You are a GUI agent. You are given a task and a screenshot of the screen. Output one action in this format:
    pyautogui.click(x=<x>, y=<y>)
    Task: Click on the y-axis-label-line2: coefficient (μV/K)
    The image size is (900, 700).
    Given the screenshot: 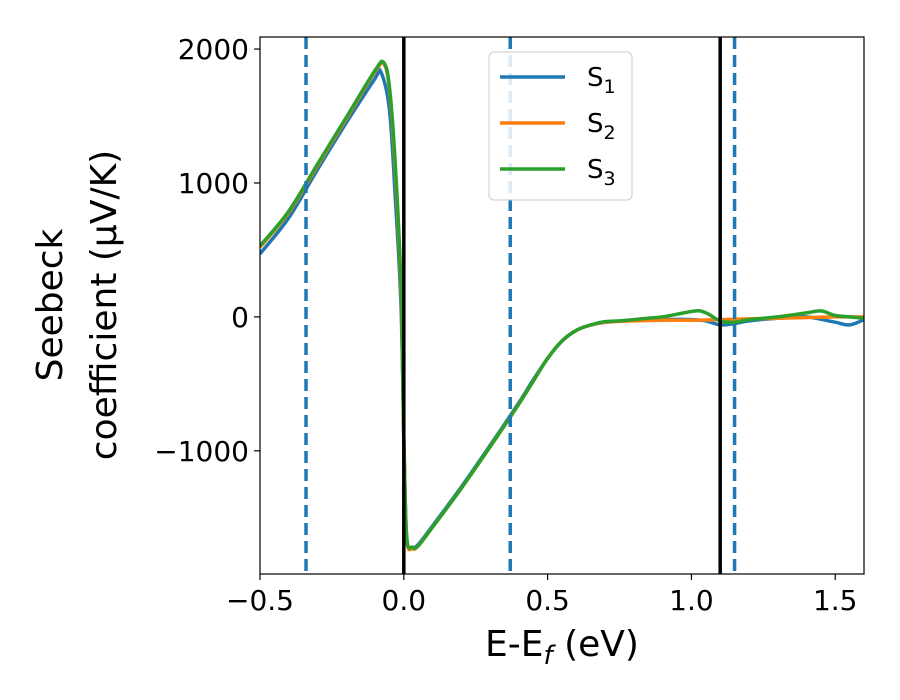 What is the action you would take?
    pyautogui.click(x=104, y=305)
    